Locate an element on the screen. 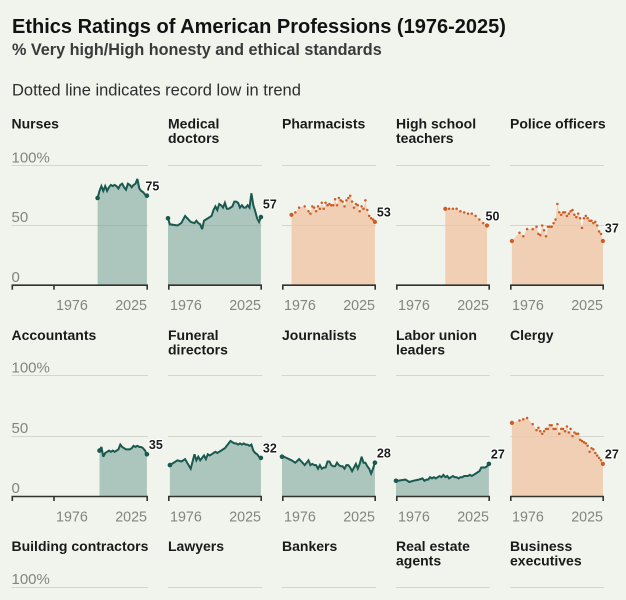 This screenshot has height=600, width=626. svg-text: 35 is located at coordinates (156, 445).